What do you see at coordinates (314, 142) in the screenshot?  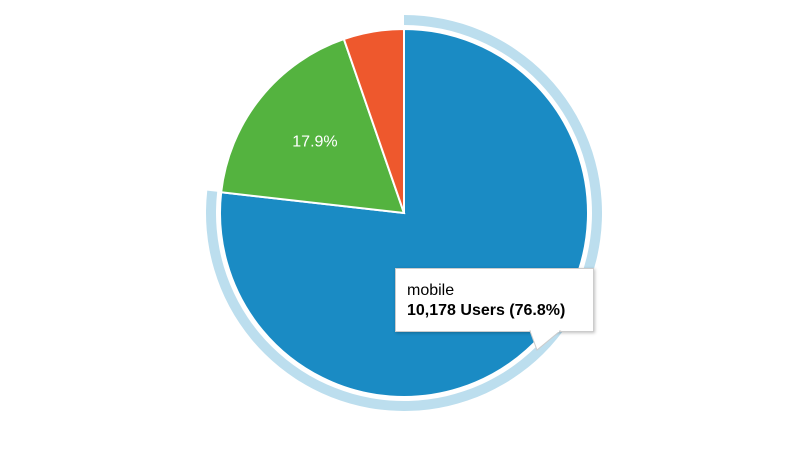 I see `slice-data-label: 17.9%` at bounding box center [314, 142].